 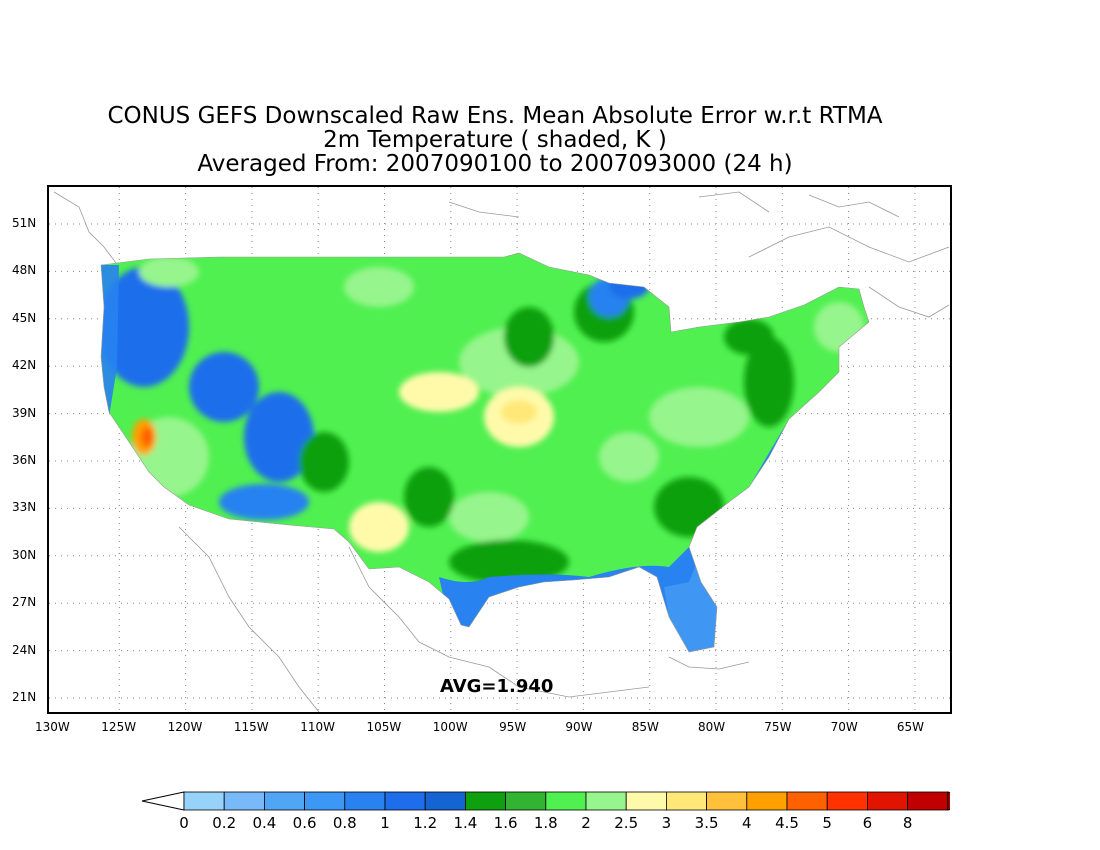 I want to click on lat-label: 21N, so click(x=24, y=697).